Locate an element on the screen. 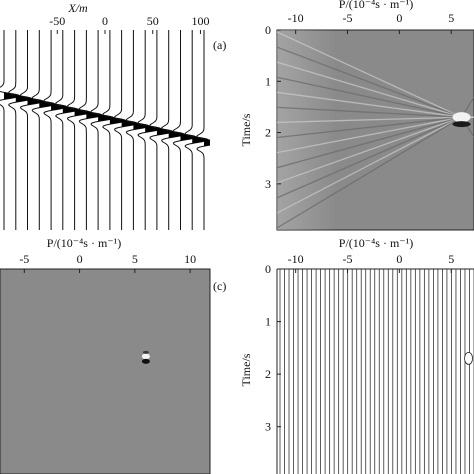 Image resolution: width=474 pixels, height=474 pixels. panel-c-ticks: -5 0 5 10 is located at coordinates (107, 262).